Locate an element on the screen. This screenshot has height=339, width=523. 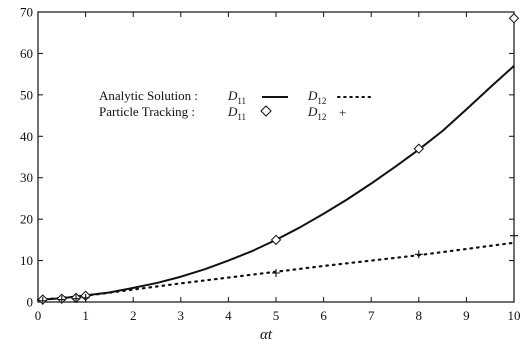
legend-d11-symbol: D is located at coordinates (232, 95).